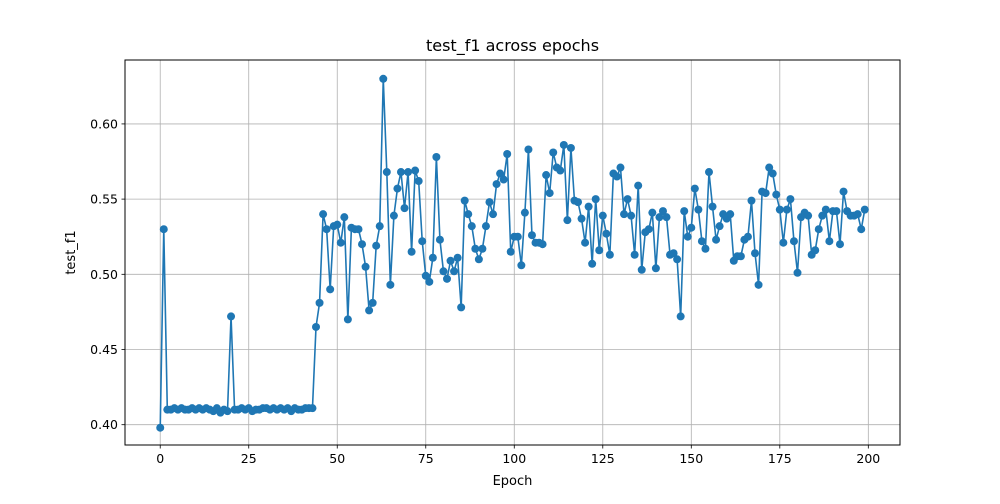 The image size is (1000, 504). I want to click on x-tick-label: 0, so click(160, 458).